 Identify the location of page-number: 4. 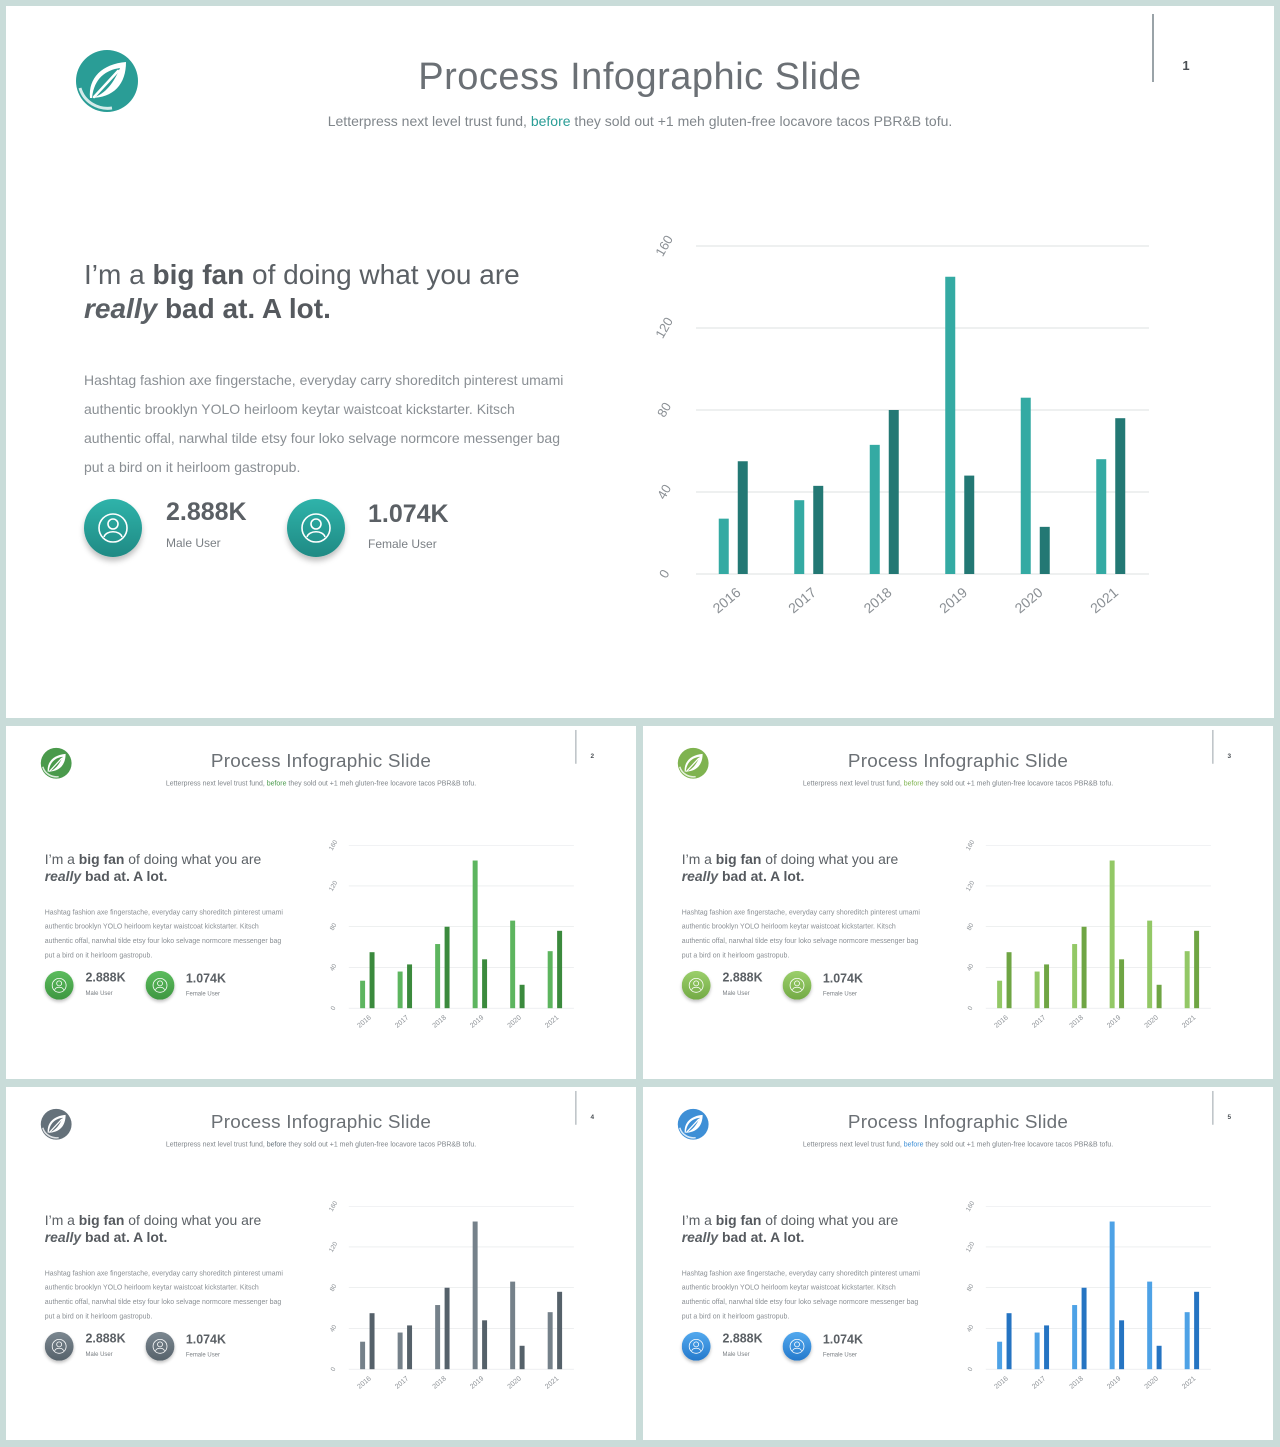
(592, 1116).